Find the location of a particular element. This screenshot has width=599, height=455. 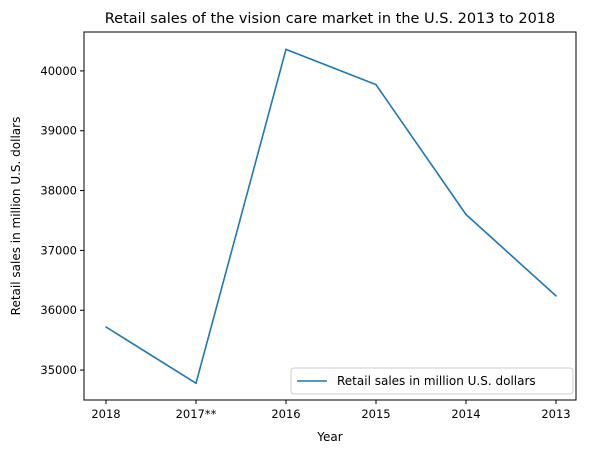

y-tick-label: 35000 is located at coordinates (58, 370).